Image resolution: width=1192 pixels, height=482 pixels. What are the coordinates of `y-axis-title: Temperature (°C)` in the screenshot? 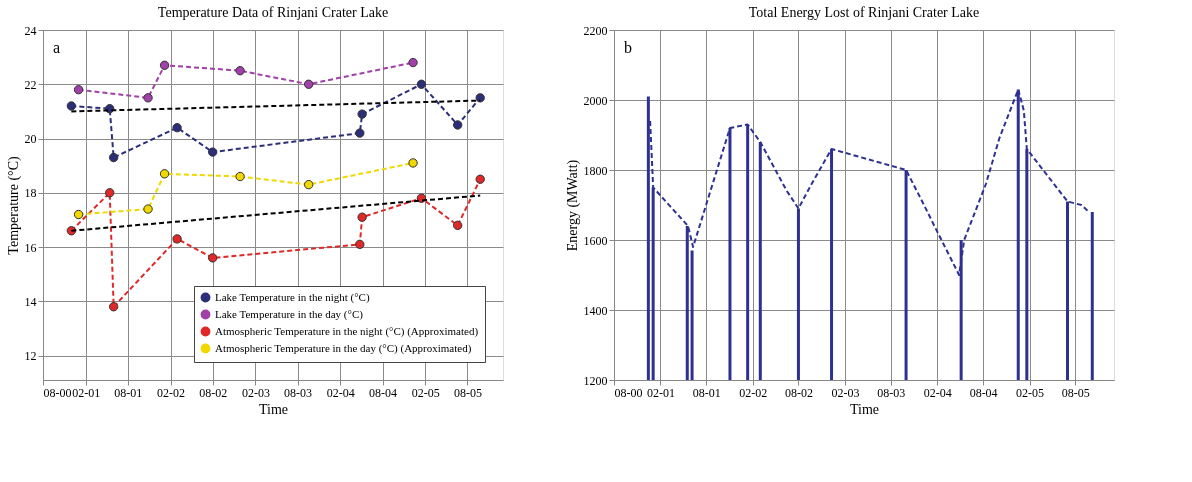 It's located at (13, 205).